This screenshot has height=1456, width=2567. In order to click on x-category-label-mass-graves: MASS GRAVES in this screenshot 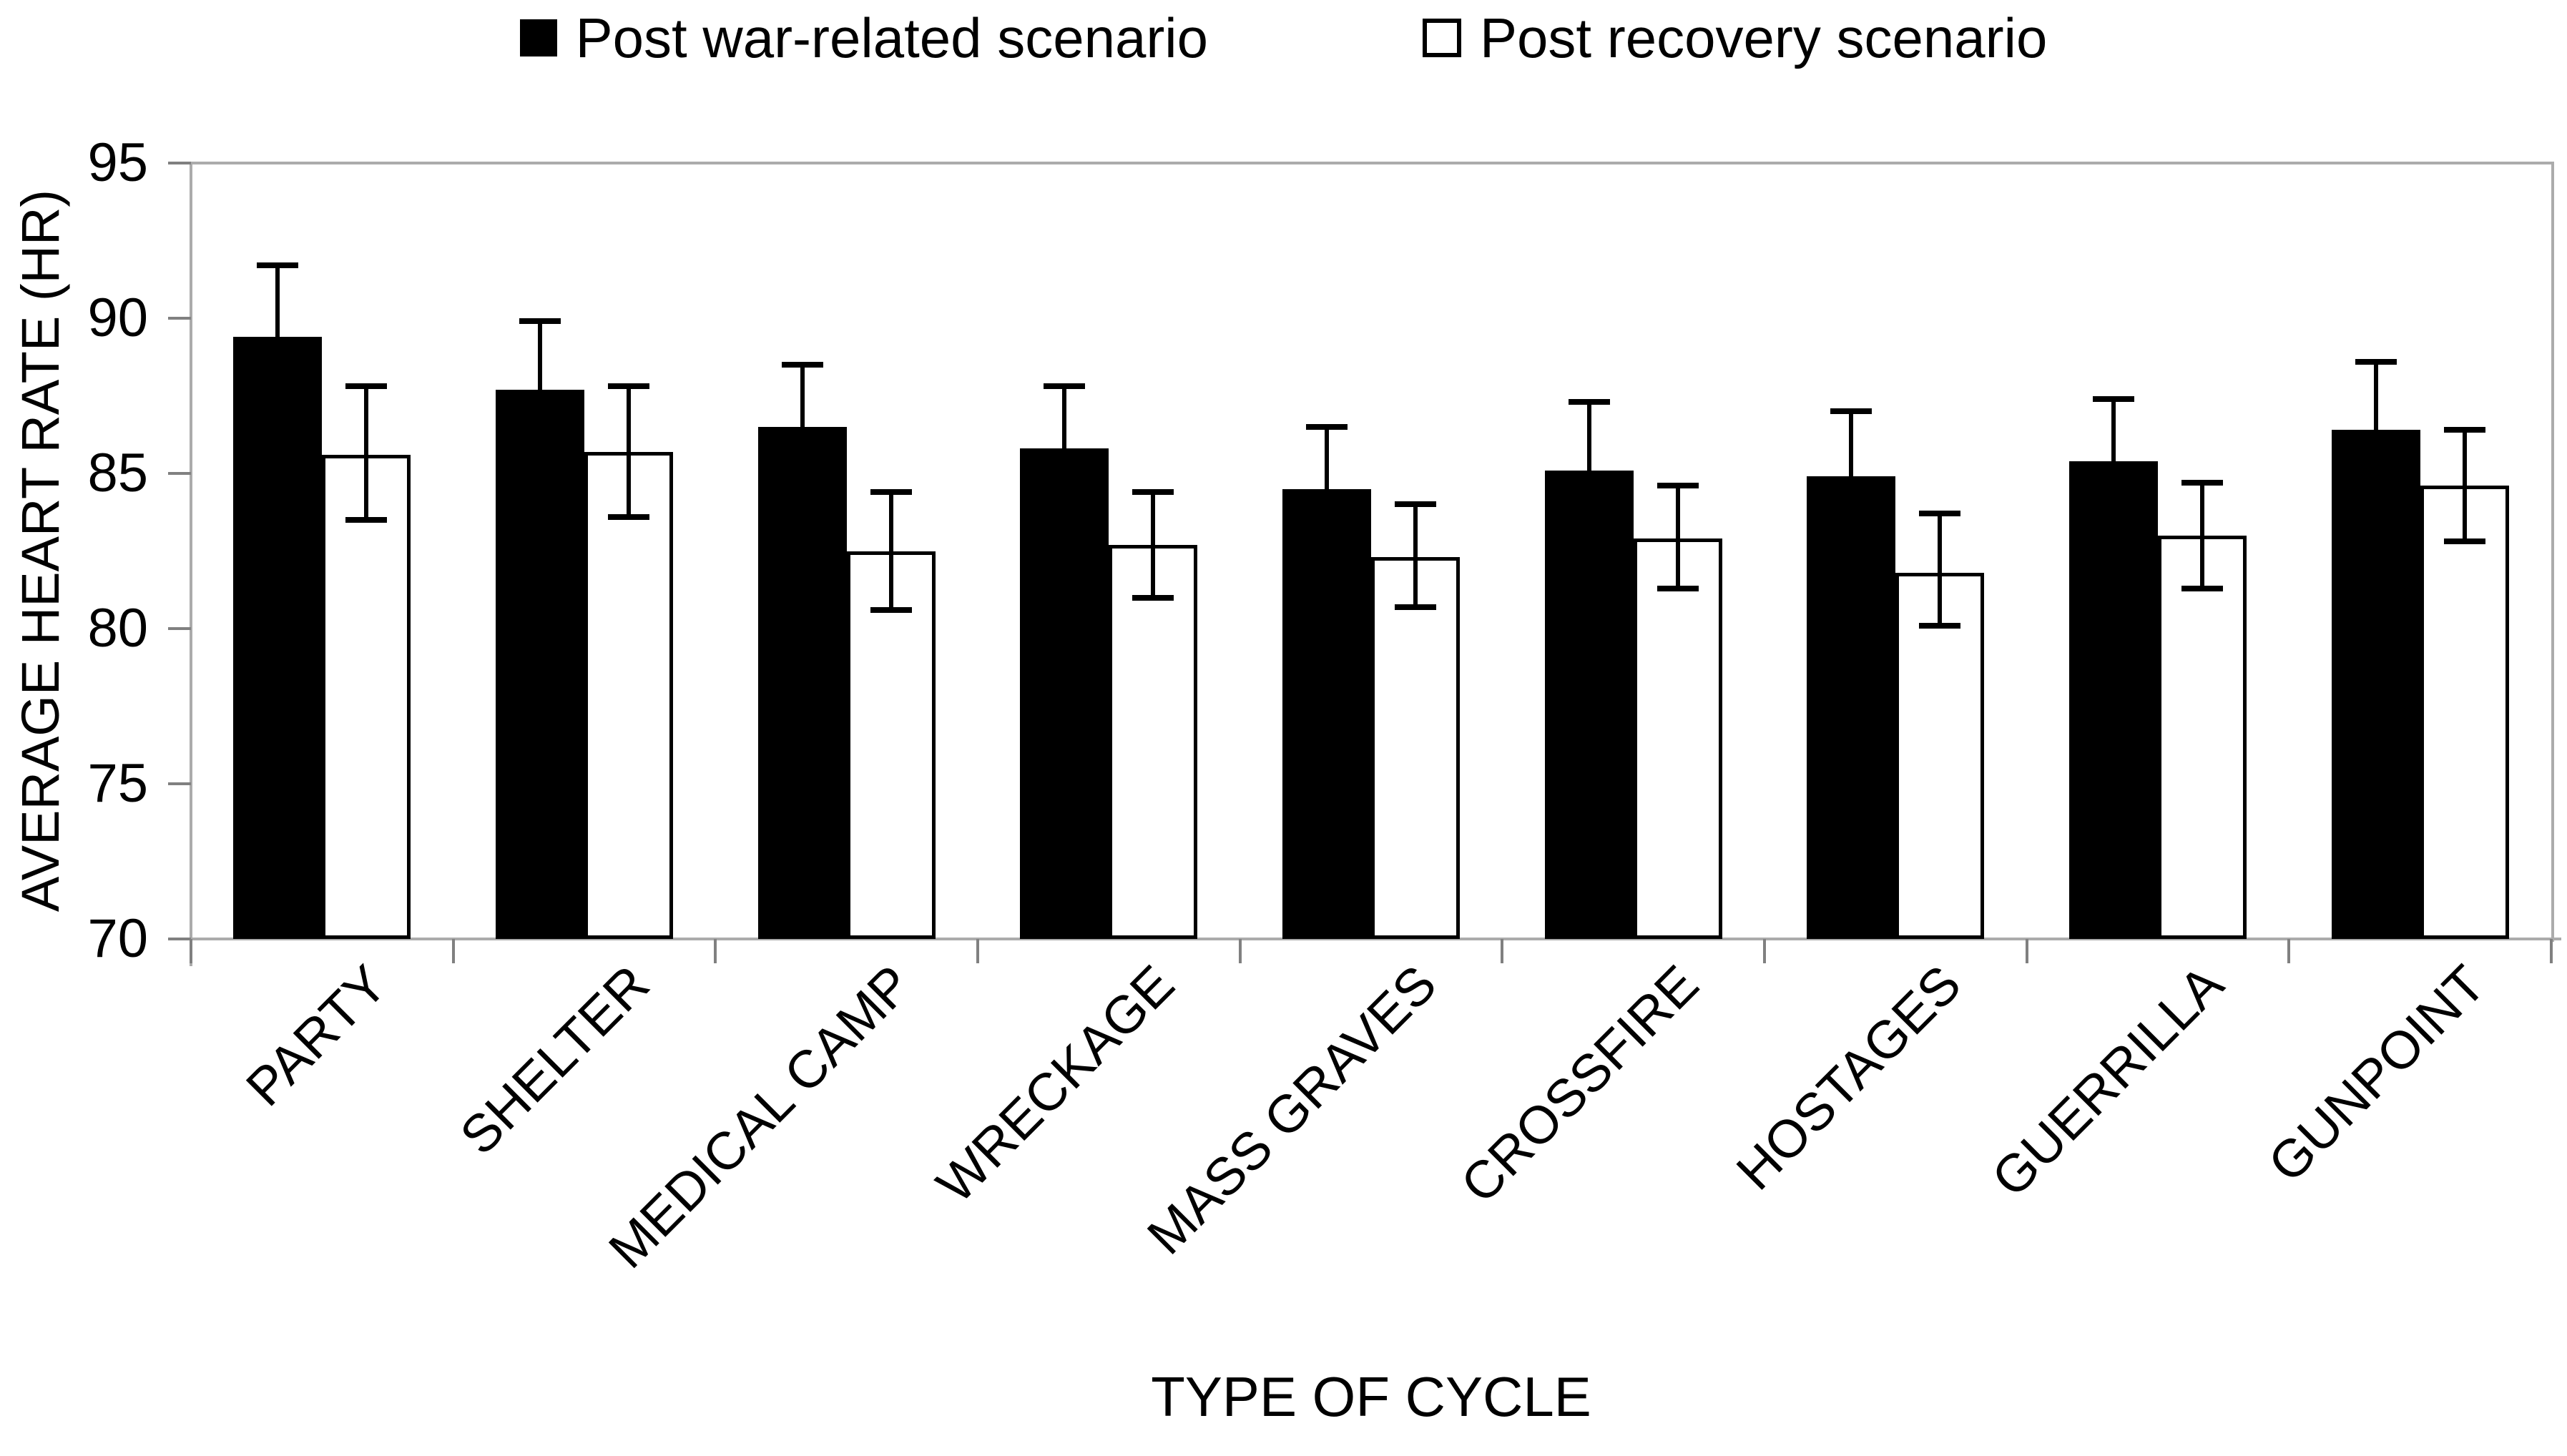, I will do `click(1291, 1109)`.